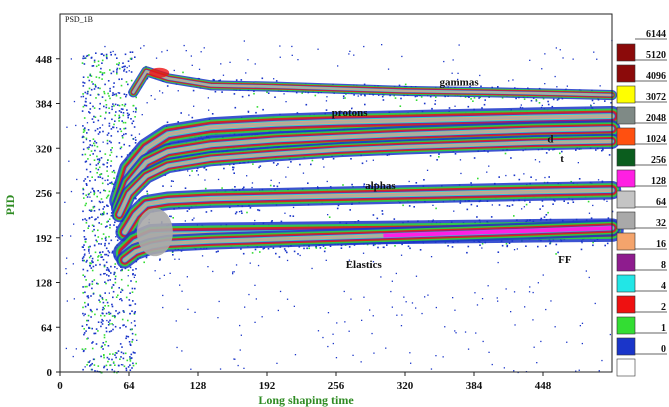  I want to click on legend-label: 3072, so click(656, 97).